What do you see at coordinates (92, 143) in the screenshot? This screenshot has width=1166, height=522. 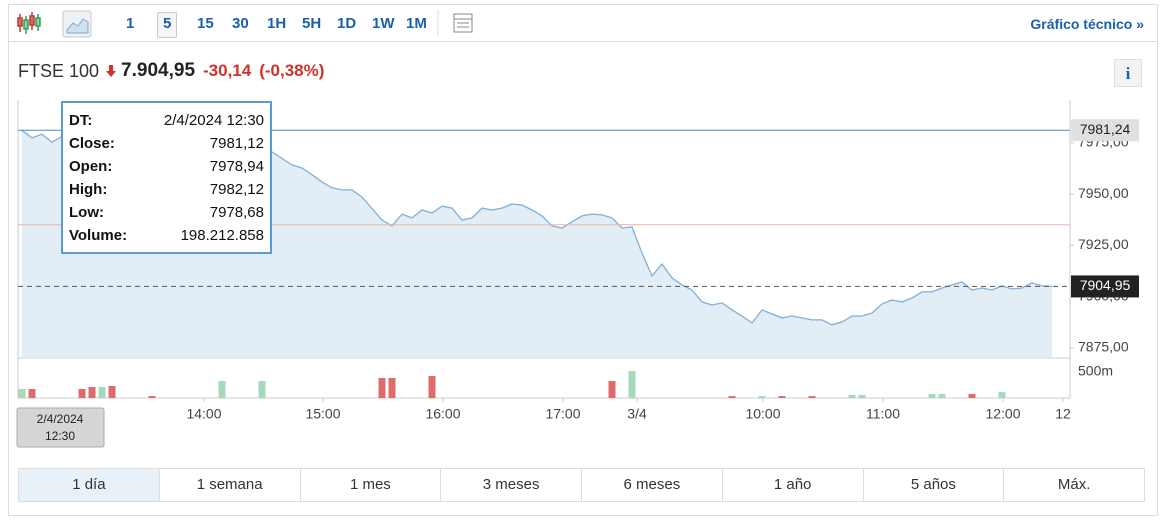 I see `tooltip-key: Close:` at bounding box center [92, 143].